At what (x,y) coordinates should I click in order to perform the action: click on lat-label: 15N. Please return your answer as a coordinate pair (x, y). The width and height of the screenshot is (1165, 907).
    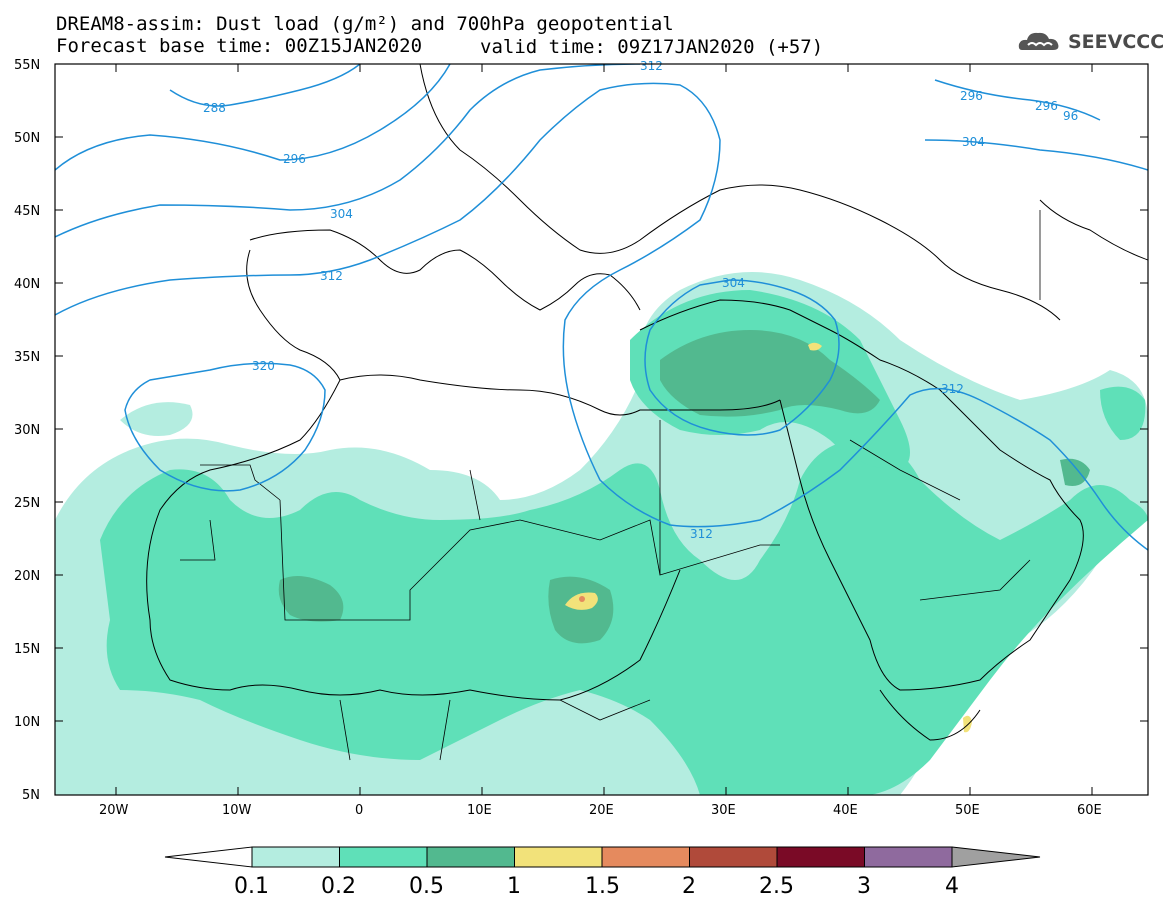
    Looking at the image, I should click on (27, 649).